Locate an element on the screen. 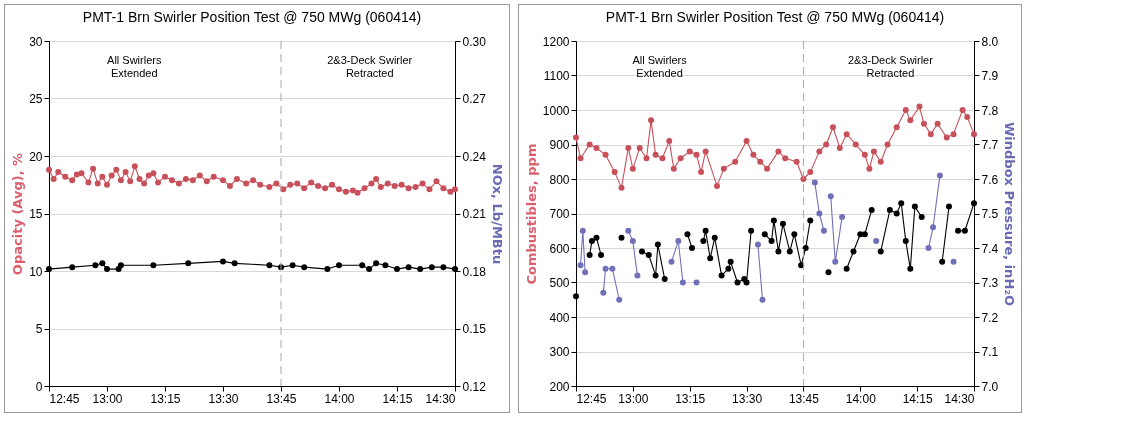 The image size is (1130, 425). y2-tick-label: 7.1 is located at coordinates (990, 352).